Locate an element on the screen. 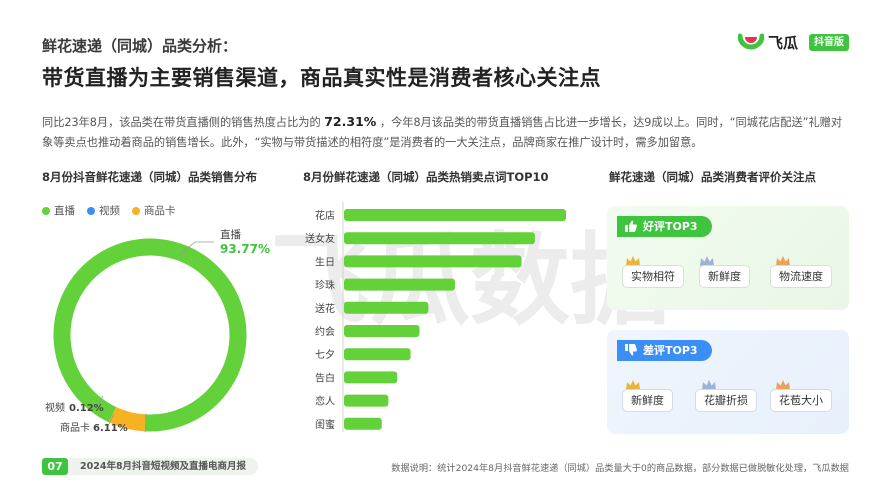 This screenshot has width=889, height=500. callout-line-card is located at coordinates (111, 420).